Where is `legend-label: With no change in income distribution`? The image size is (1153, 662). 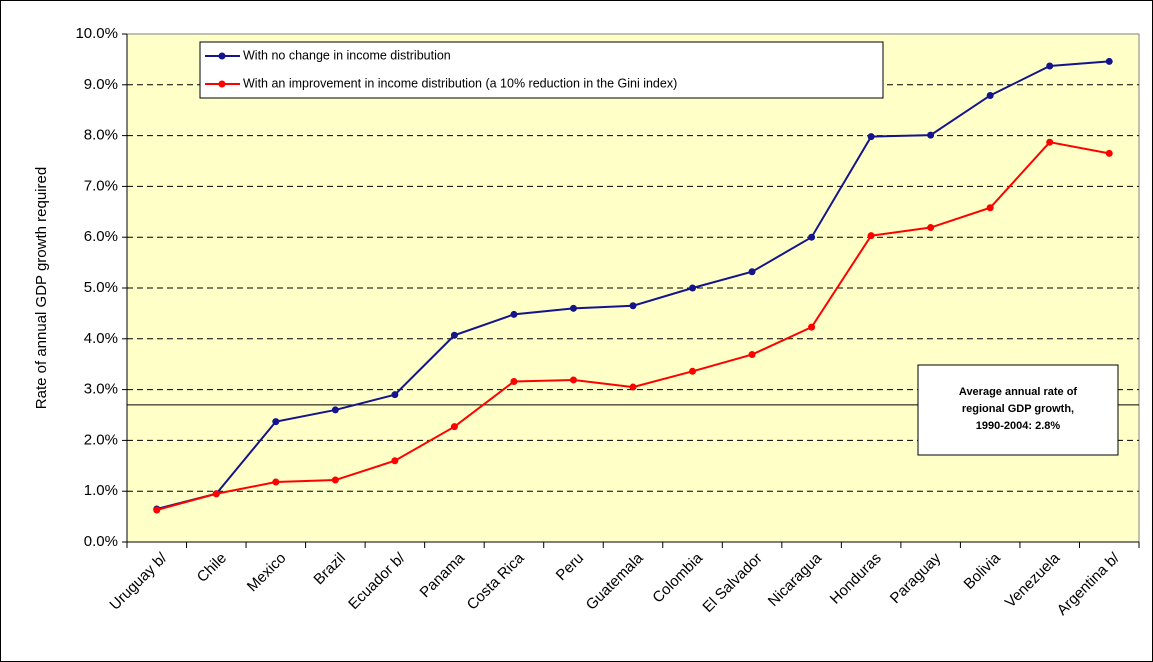
legend-label: With no change in income distribution is located at coordinates (347, 55).